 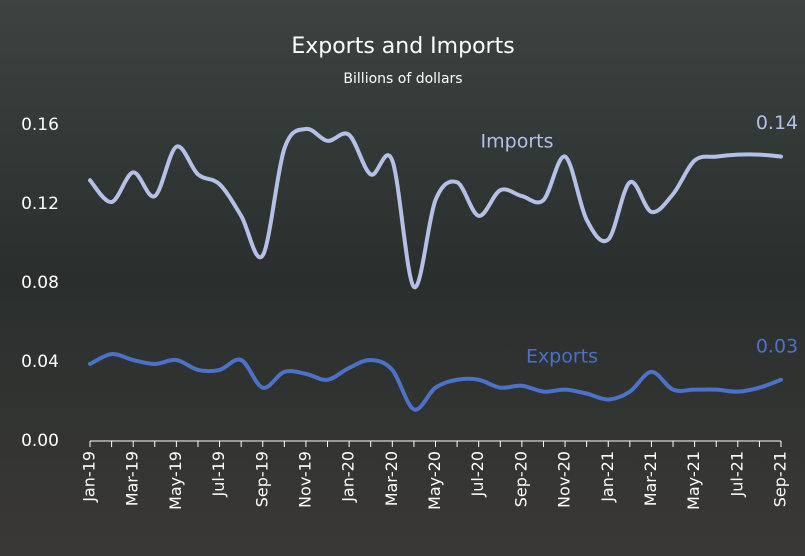 What do you see at coordinates (402, 46) in the screenshot?
I see `chart-title: Exports and Imports` at bounding box center [402, 46].